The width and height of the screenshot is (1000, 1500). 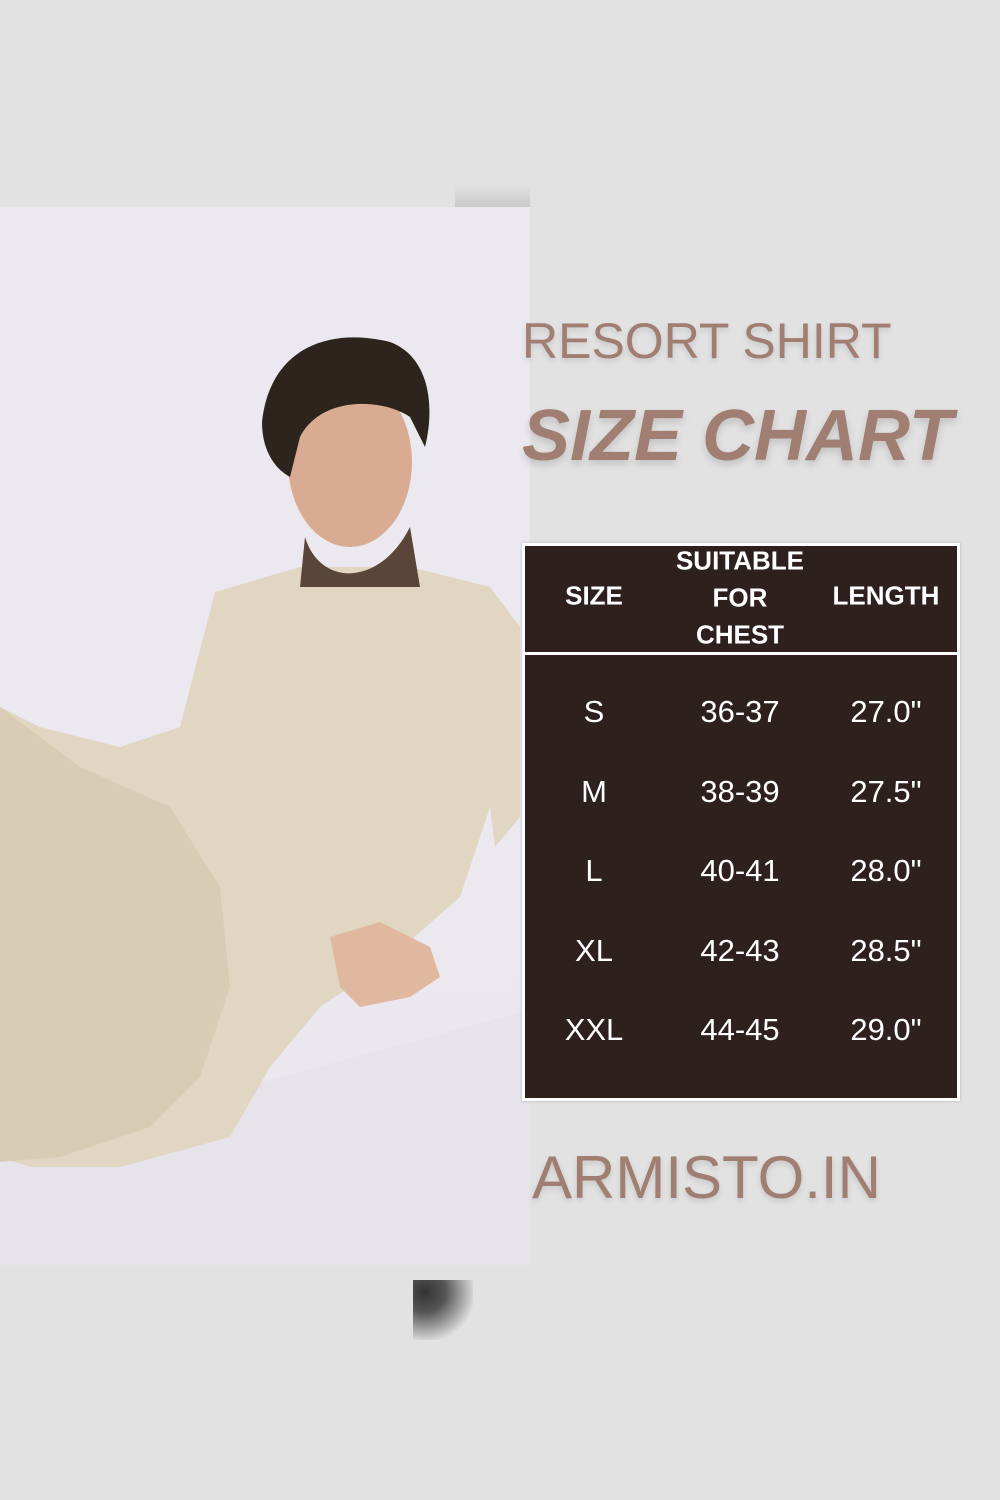 I want to click on size-cell: L, so click(x=594, y=870).